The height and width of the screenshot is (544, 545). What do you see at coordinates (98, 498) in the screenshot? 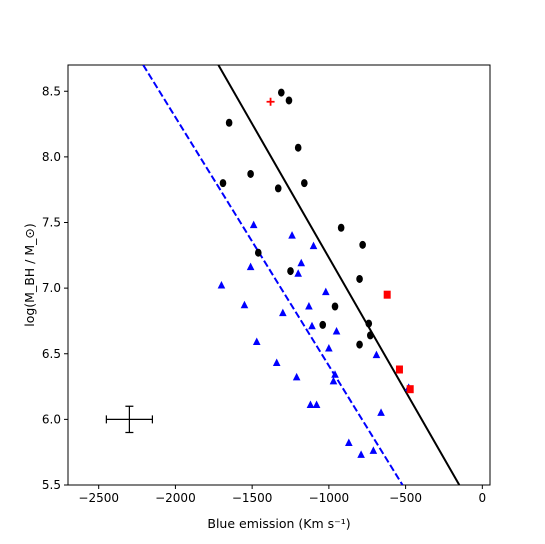
I see `x-tick-label: −2500` at bounding box center [98, 498].